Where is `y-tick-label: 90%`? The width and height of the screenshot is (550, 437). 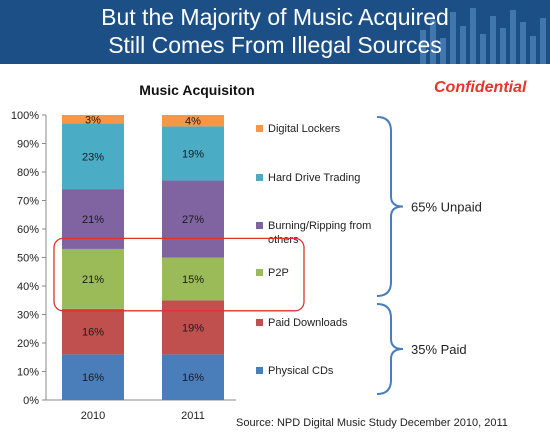 y-tick-label: 90% is located at coordinates (28, 145).